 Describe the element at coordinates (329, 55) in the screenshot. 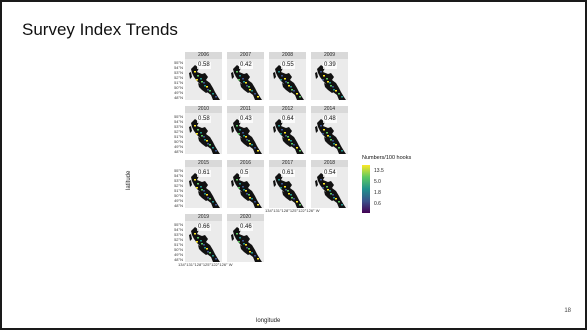

I see `facet-year-label: 2009` at that location.